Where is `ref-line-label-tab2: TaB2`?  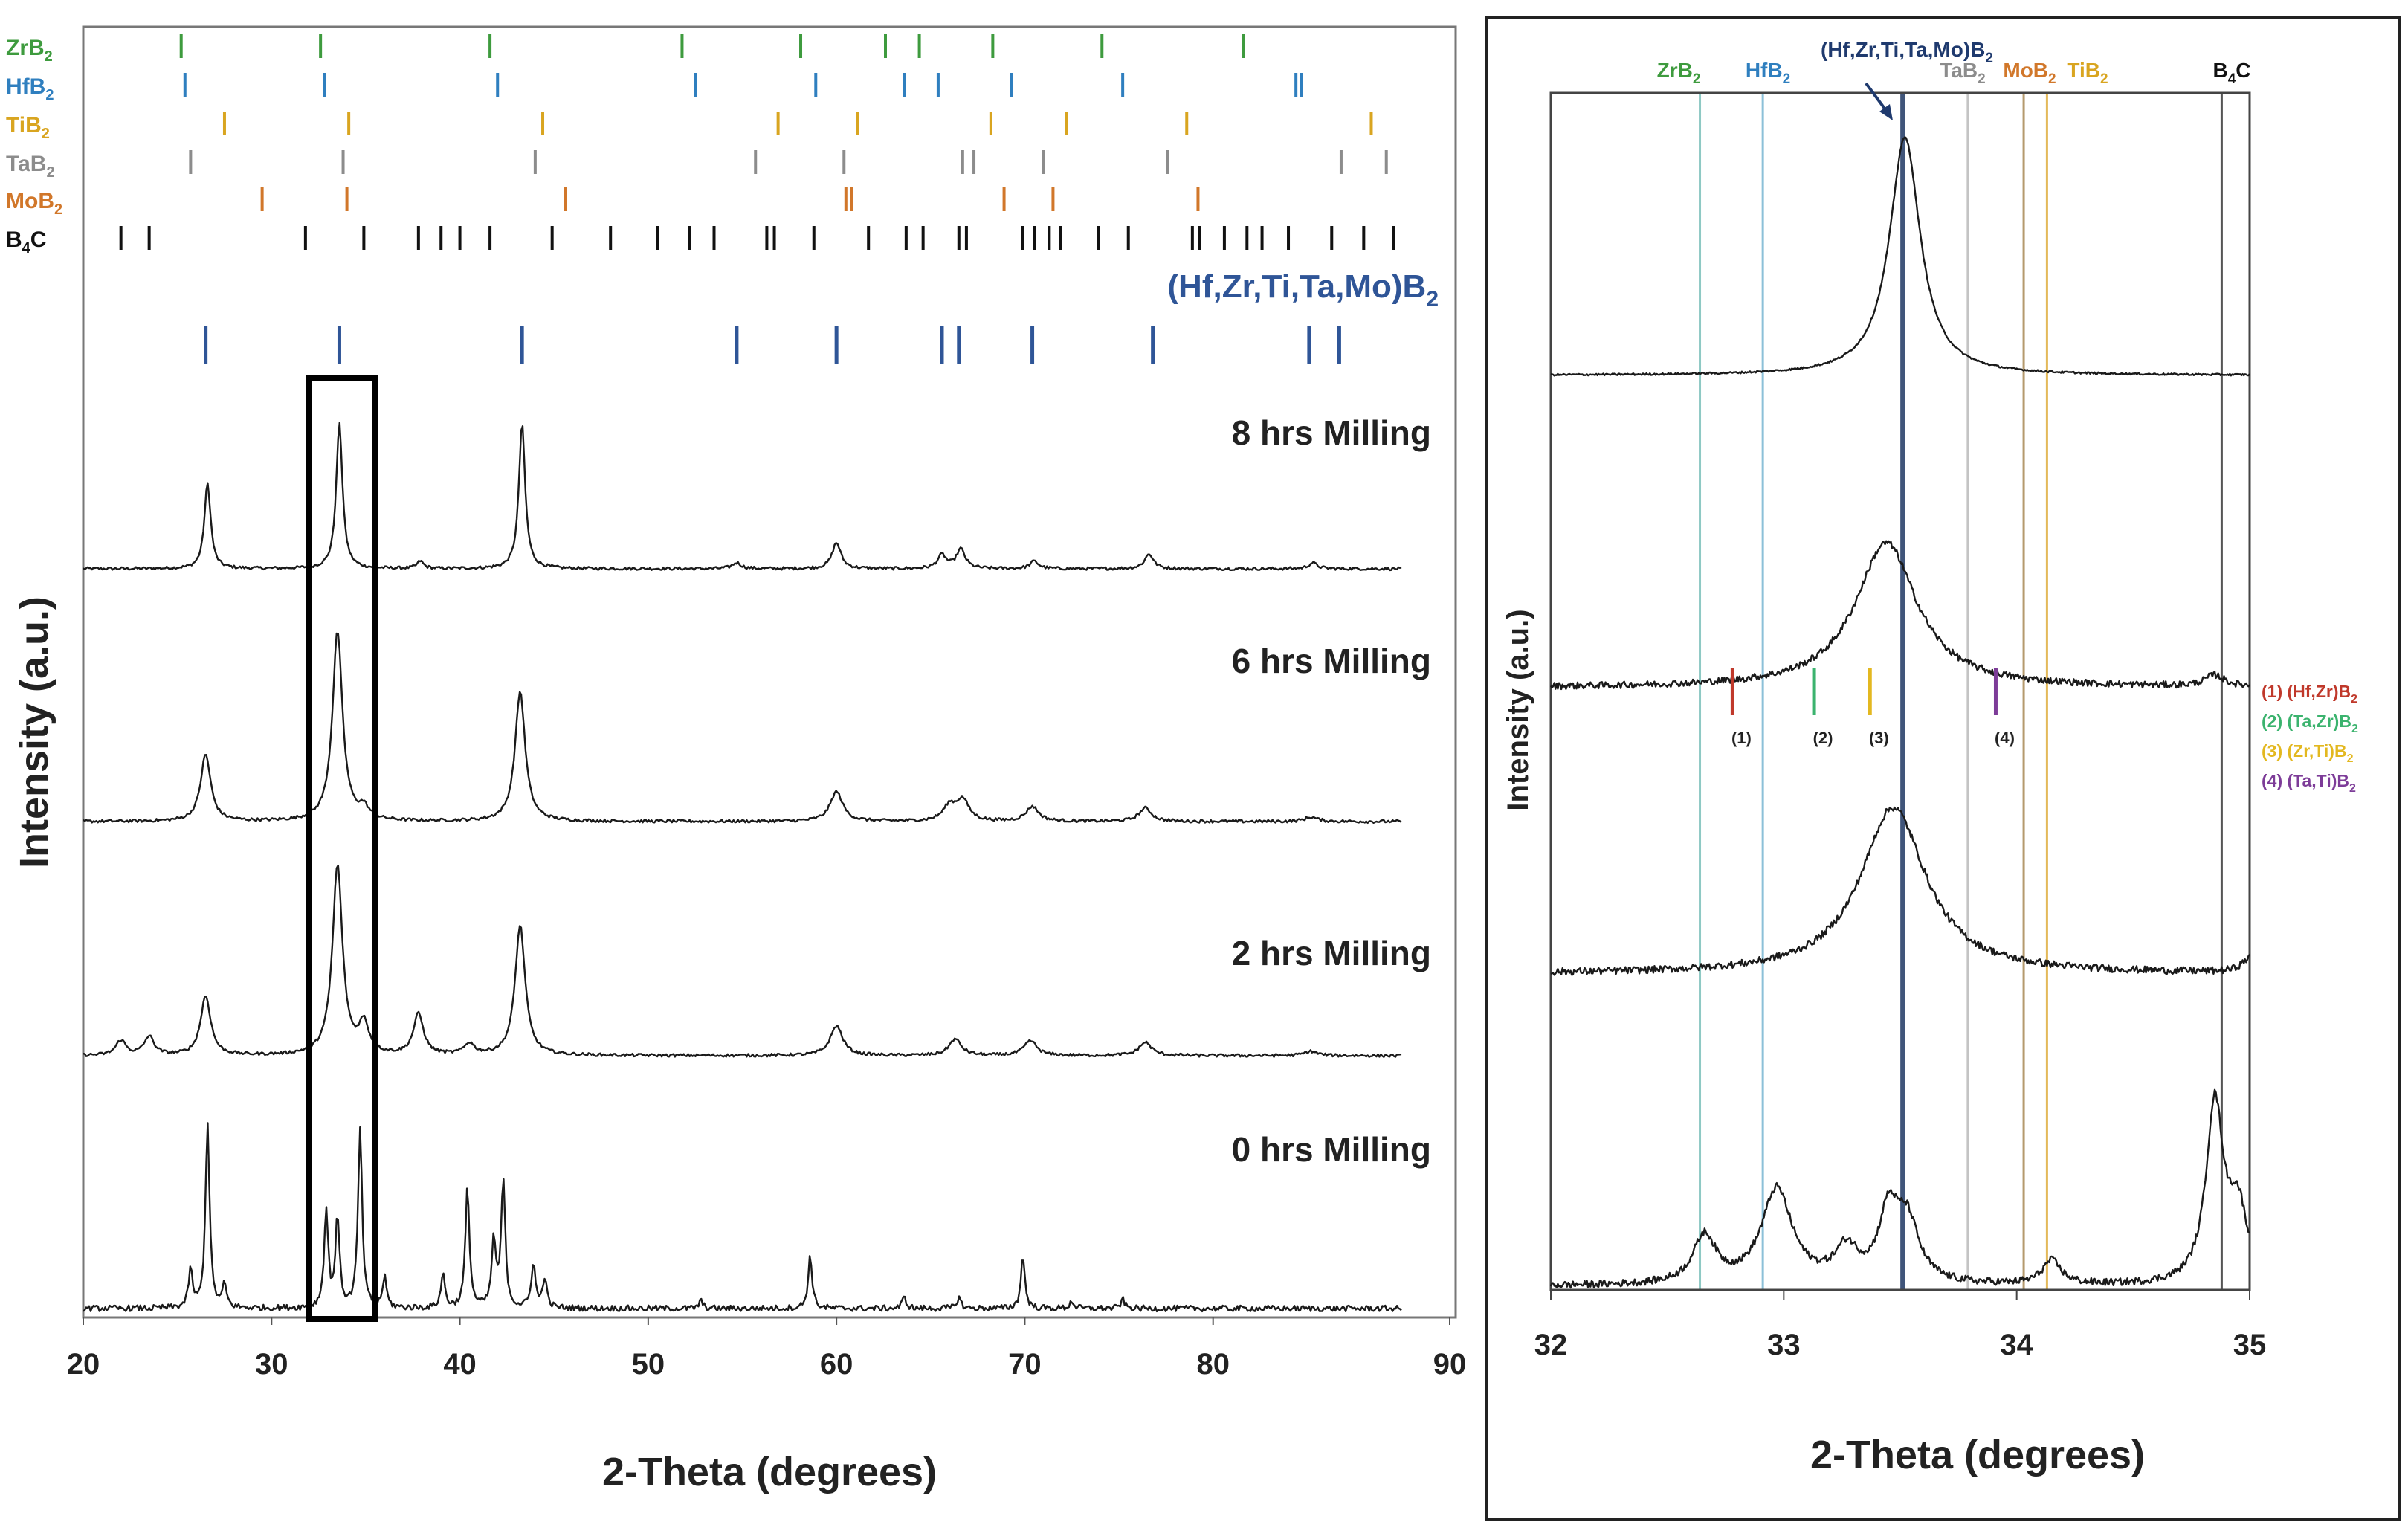 ref-line-label-tab2: TaB2 is located at coordinates (1963, 73).